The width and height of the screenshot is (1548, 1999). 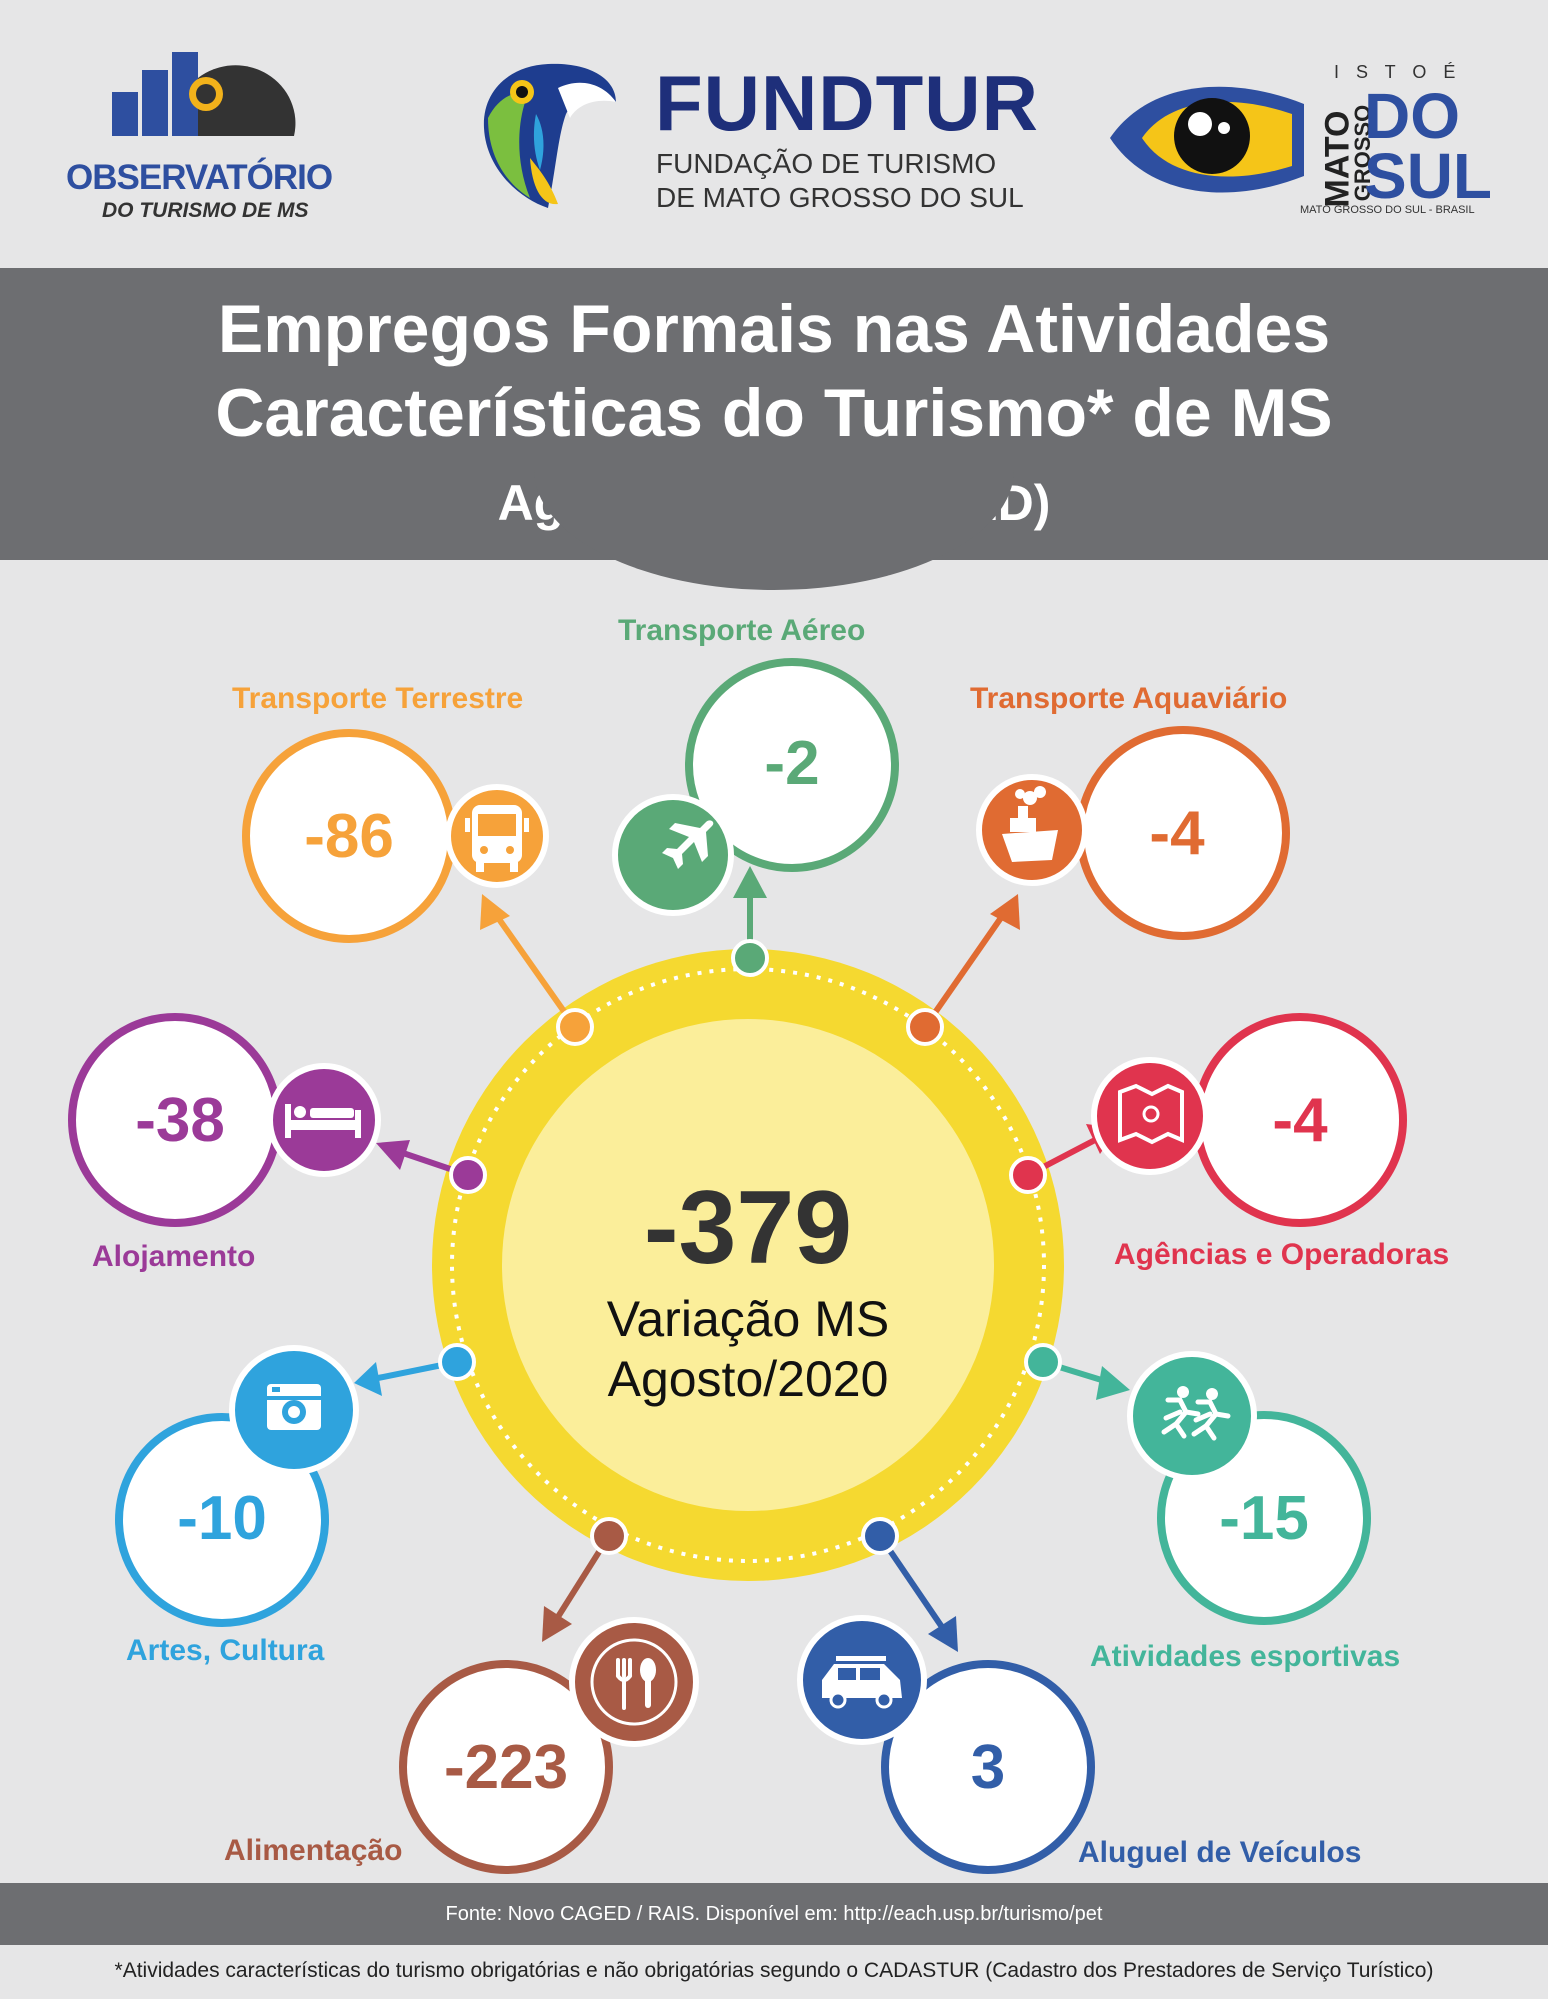 I want to click on connector-transporte-aquaviario, so click(x=963, y=970).